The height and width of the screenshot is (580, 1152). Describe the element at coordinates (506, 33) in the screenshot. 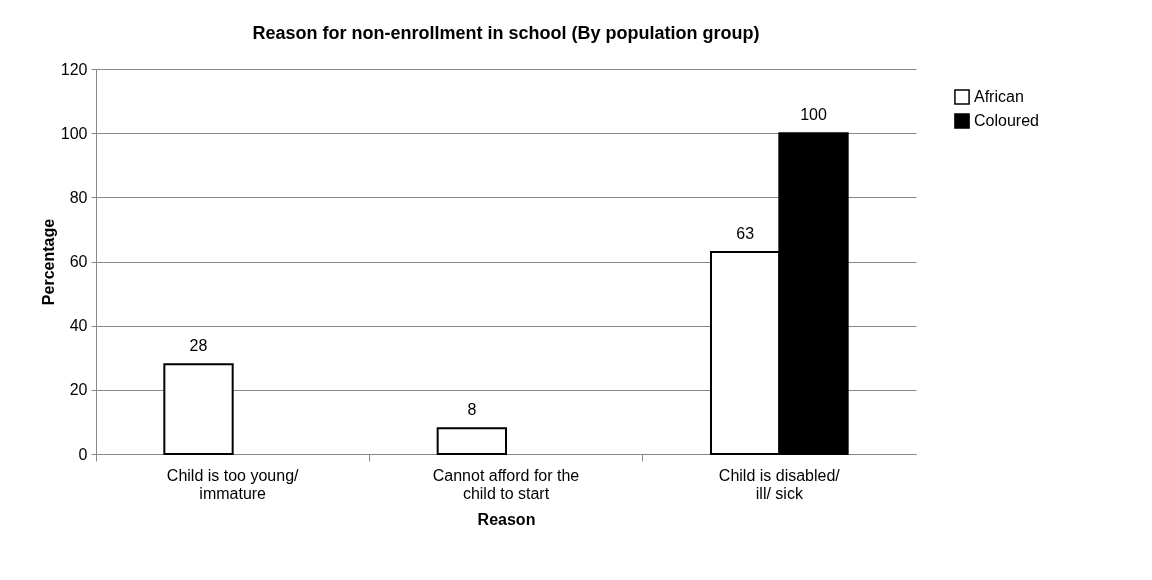

I see `chart-title: Reason for non-enrollment in school (By population group)` at that location.